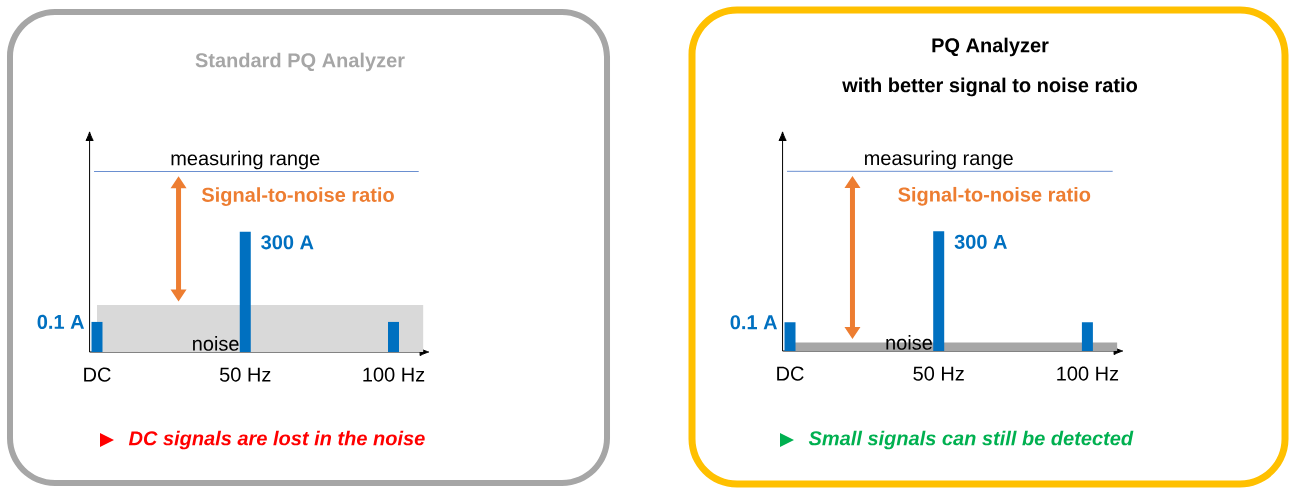 The width and height of the screenshot is (1289, 489). What do you see at coordinates (276, 440) in the screenshot?
I see `text: DC signals are lost in the noise` at bounding box center [276, 440].